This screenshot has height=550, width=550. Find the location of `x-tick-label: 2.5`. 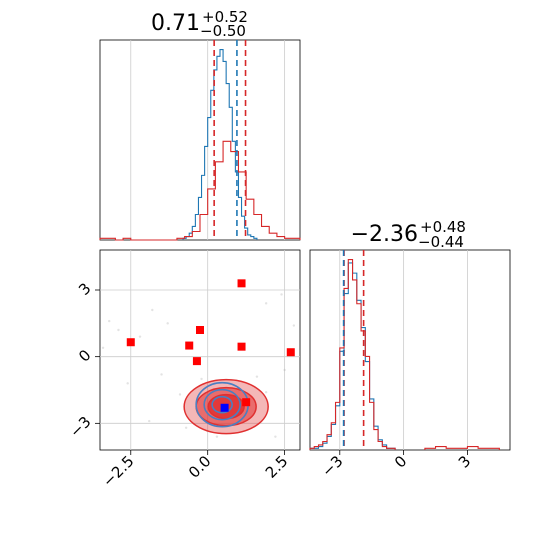

x-tick-label: 2.5 is located at coordinates (277, 467).